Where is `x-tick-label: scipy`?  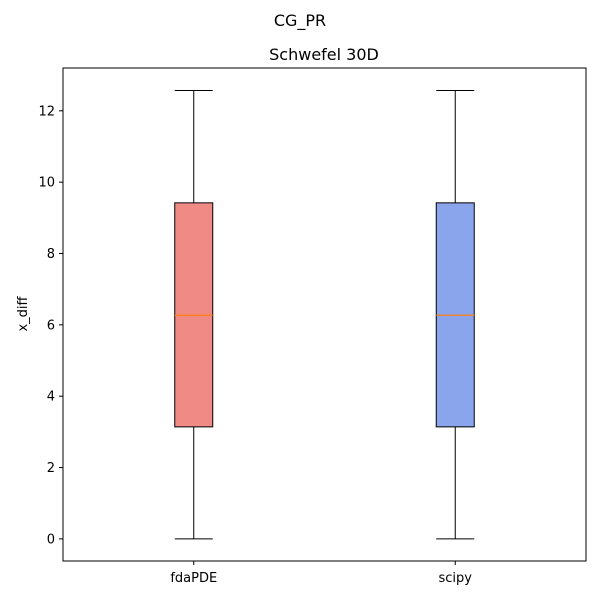 x-tick-label: scipy is located at coordinates (456, 578).